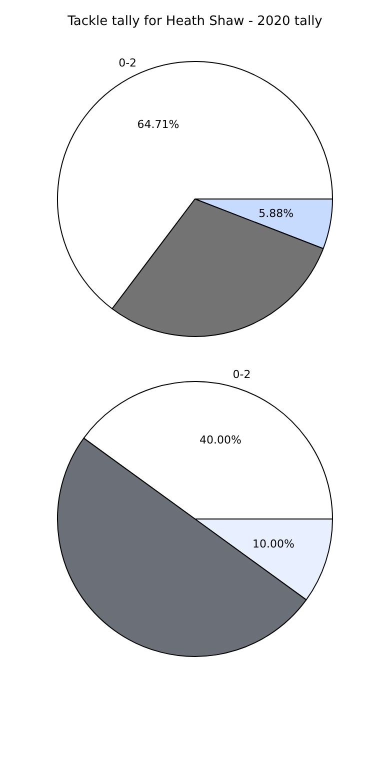  Describe the element at coordinates (195, 21) in the screenshot. I see `chart-title: Tackle tally for Heath Shaw - 2020 tally` at that location.